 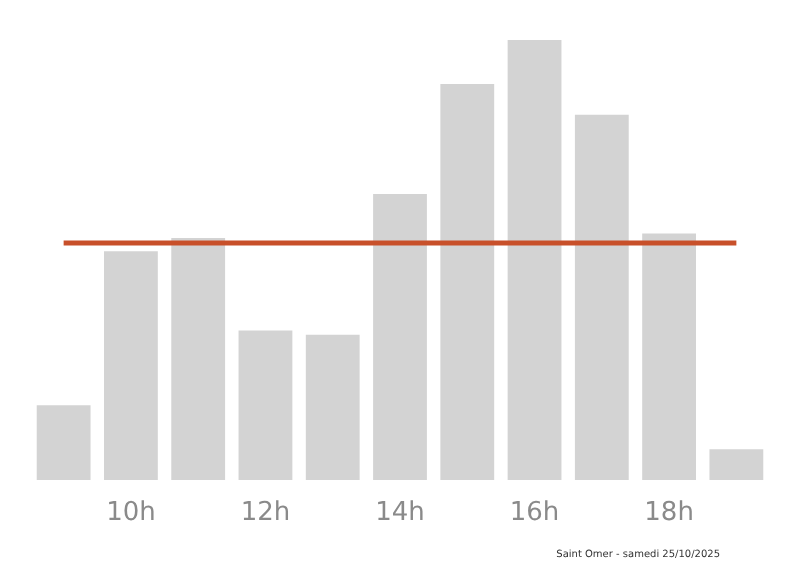 I want to click on x-tick-label: 14h, so click(x=400, y=513).